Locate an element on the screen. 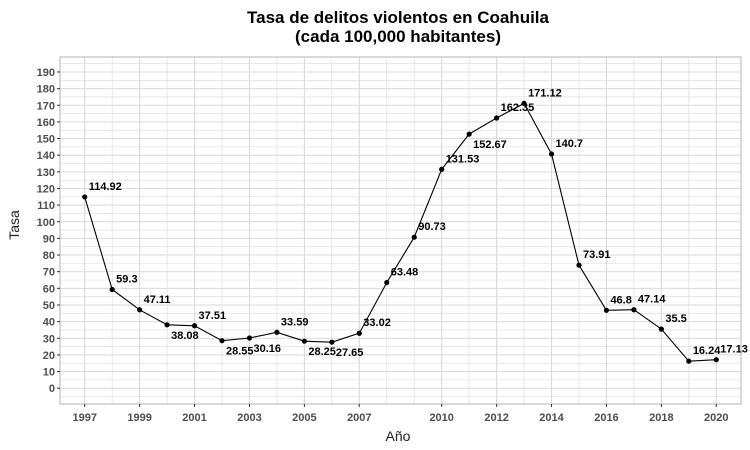  y-tick-label: 40 is located at coordinates (49, 323).